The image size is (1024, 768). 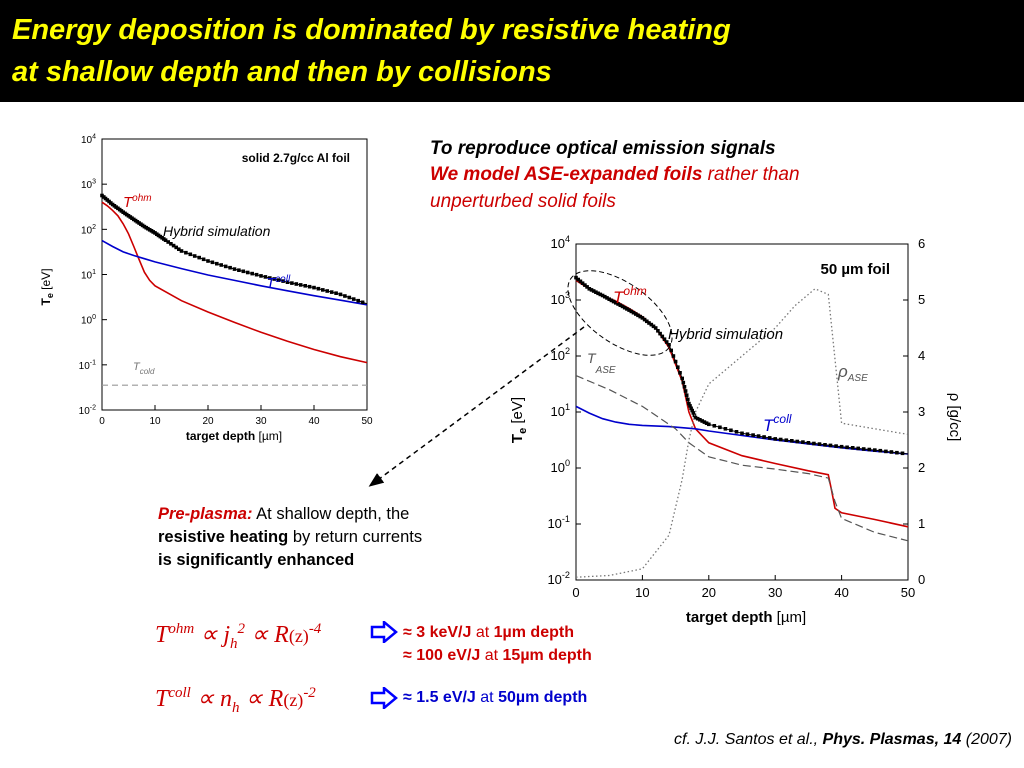 I want to click on formula-ohm-R: ∝ R, so click(x=267, y=635).